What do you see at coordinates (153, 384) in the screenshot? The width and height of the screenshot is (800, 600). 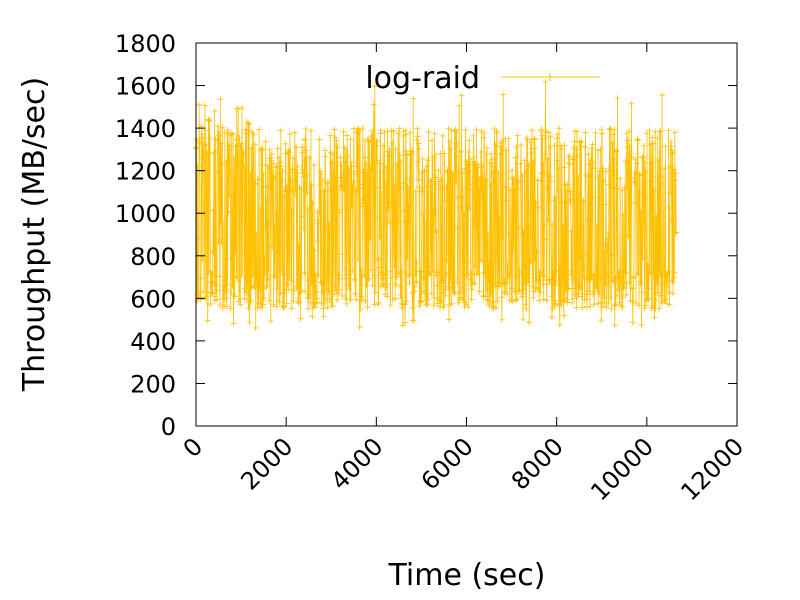 I see `y-tick-label: 200` at bounding box center [153, 384].